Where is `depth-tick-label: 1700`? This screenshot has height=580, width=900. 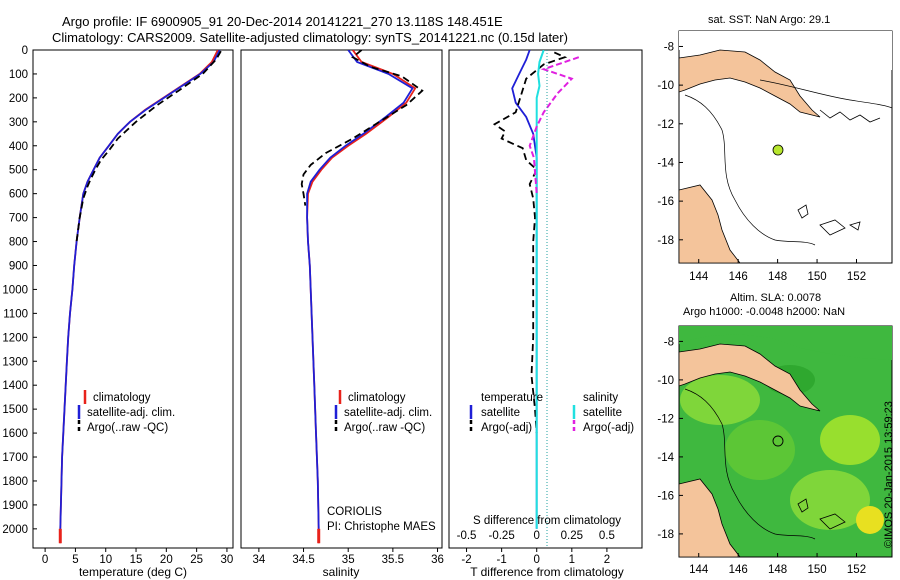
depth-tick-label: 1700 is located at coordinates (15, 458).